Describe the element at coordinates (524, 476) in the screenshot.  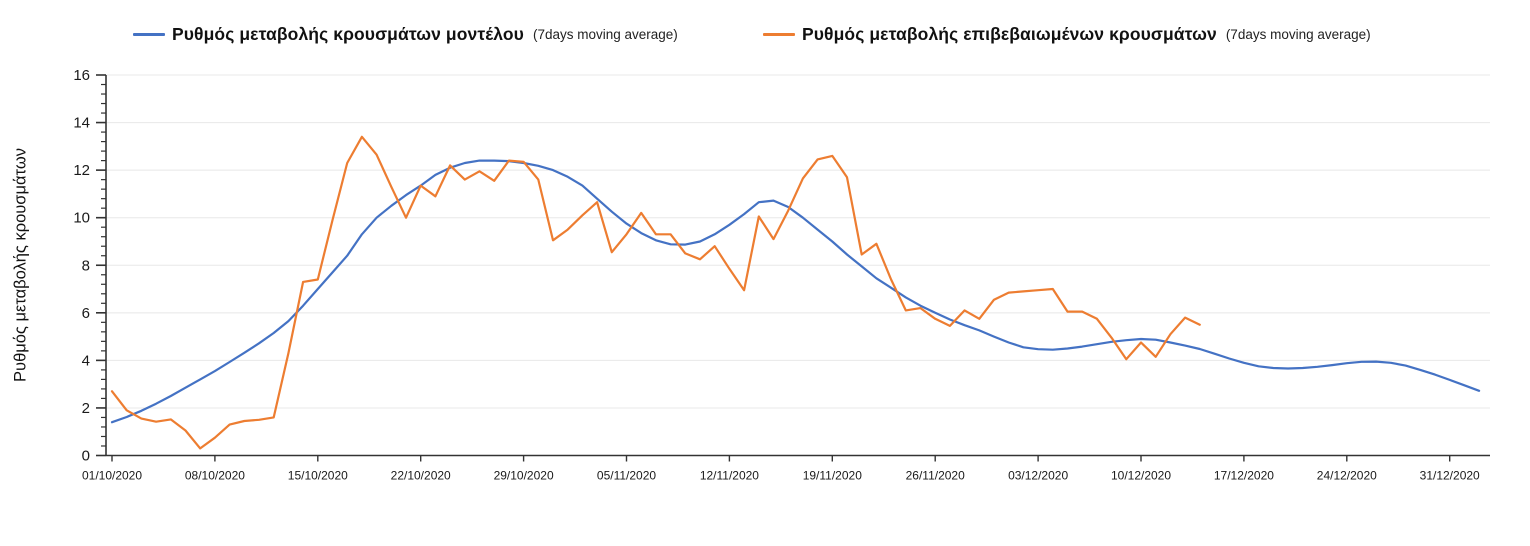
I see `x-tick-label: 29/10/2020` at that location.